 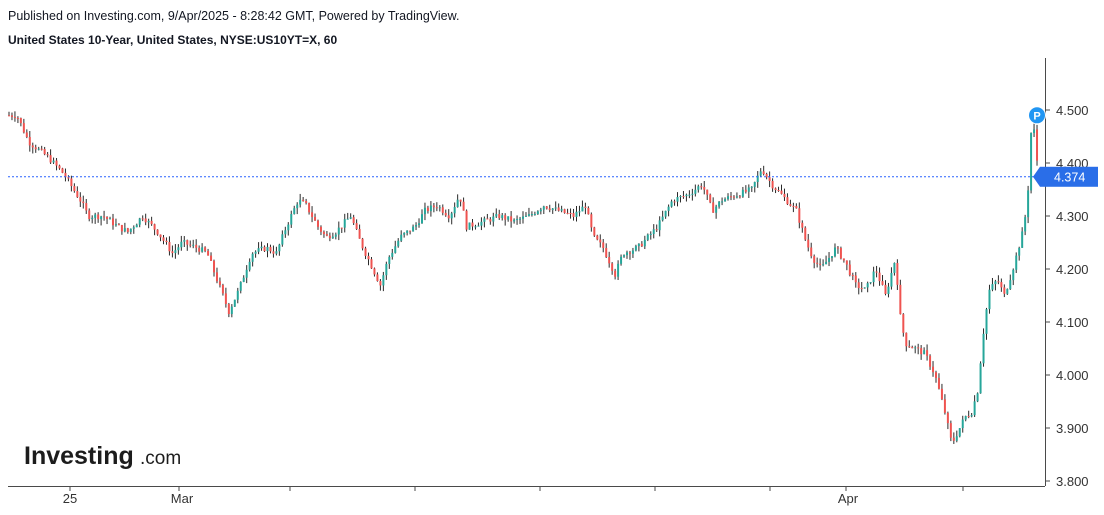 I want to click on y-tick-label: 4.100, so click(x=1072, y=322).